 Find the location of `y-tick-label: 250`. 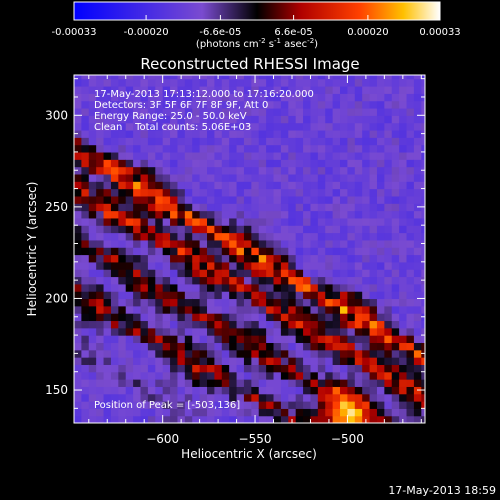

y-tick-label: 250 is located at coordinates (56, 207).